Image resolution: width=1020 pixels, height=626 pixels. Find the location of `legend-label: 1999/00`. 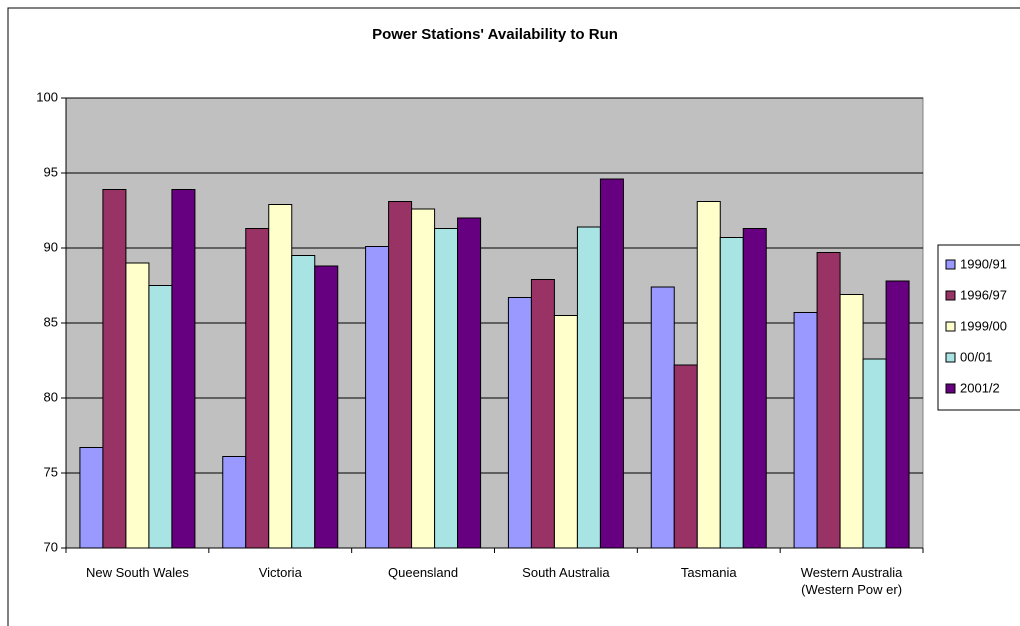

legend-label: 1999/00 is located at coordinates (983, 325).